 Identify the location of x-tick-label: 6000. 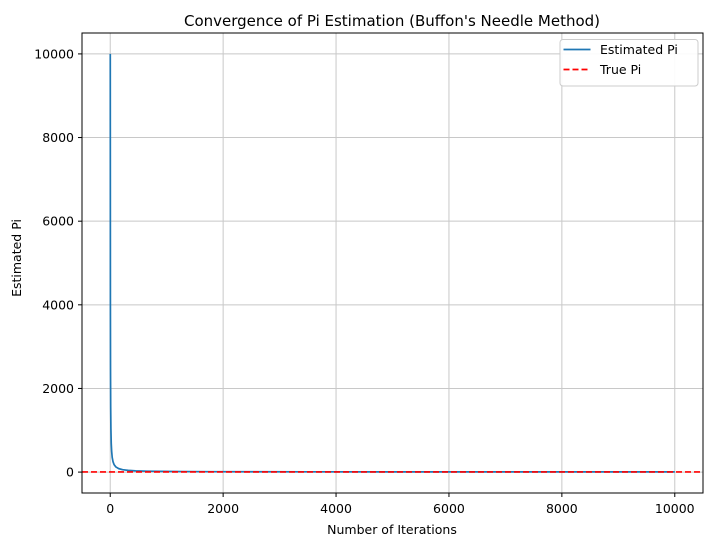
(449, 508).